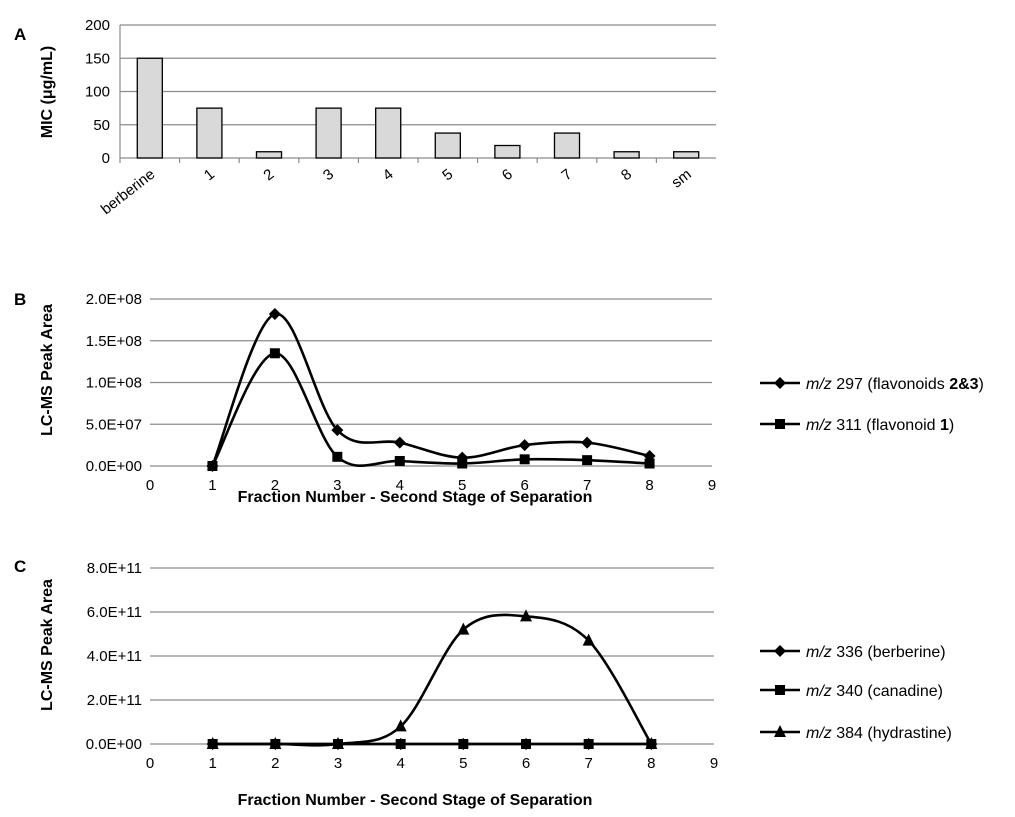 The height and width of the screenshot is (817, 1015). Describe the element at coordinates (114, 568) in the screenshot. I see `panel-c-y-tick-label: 8.0E+11` at that location.